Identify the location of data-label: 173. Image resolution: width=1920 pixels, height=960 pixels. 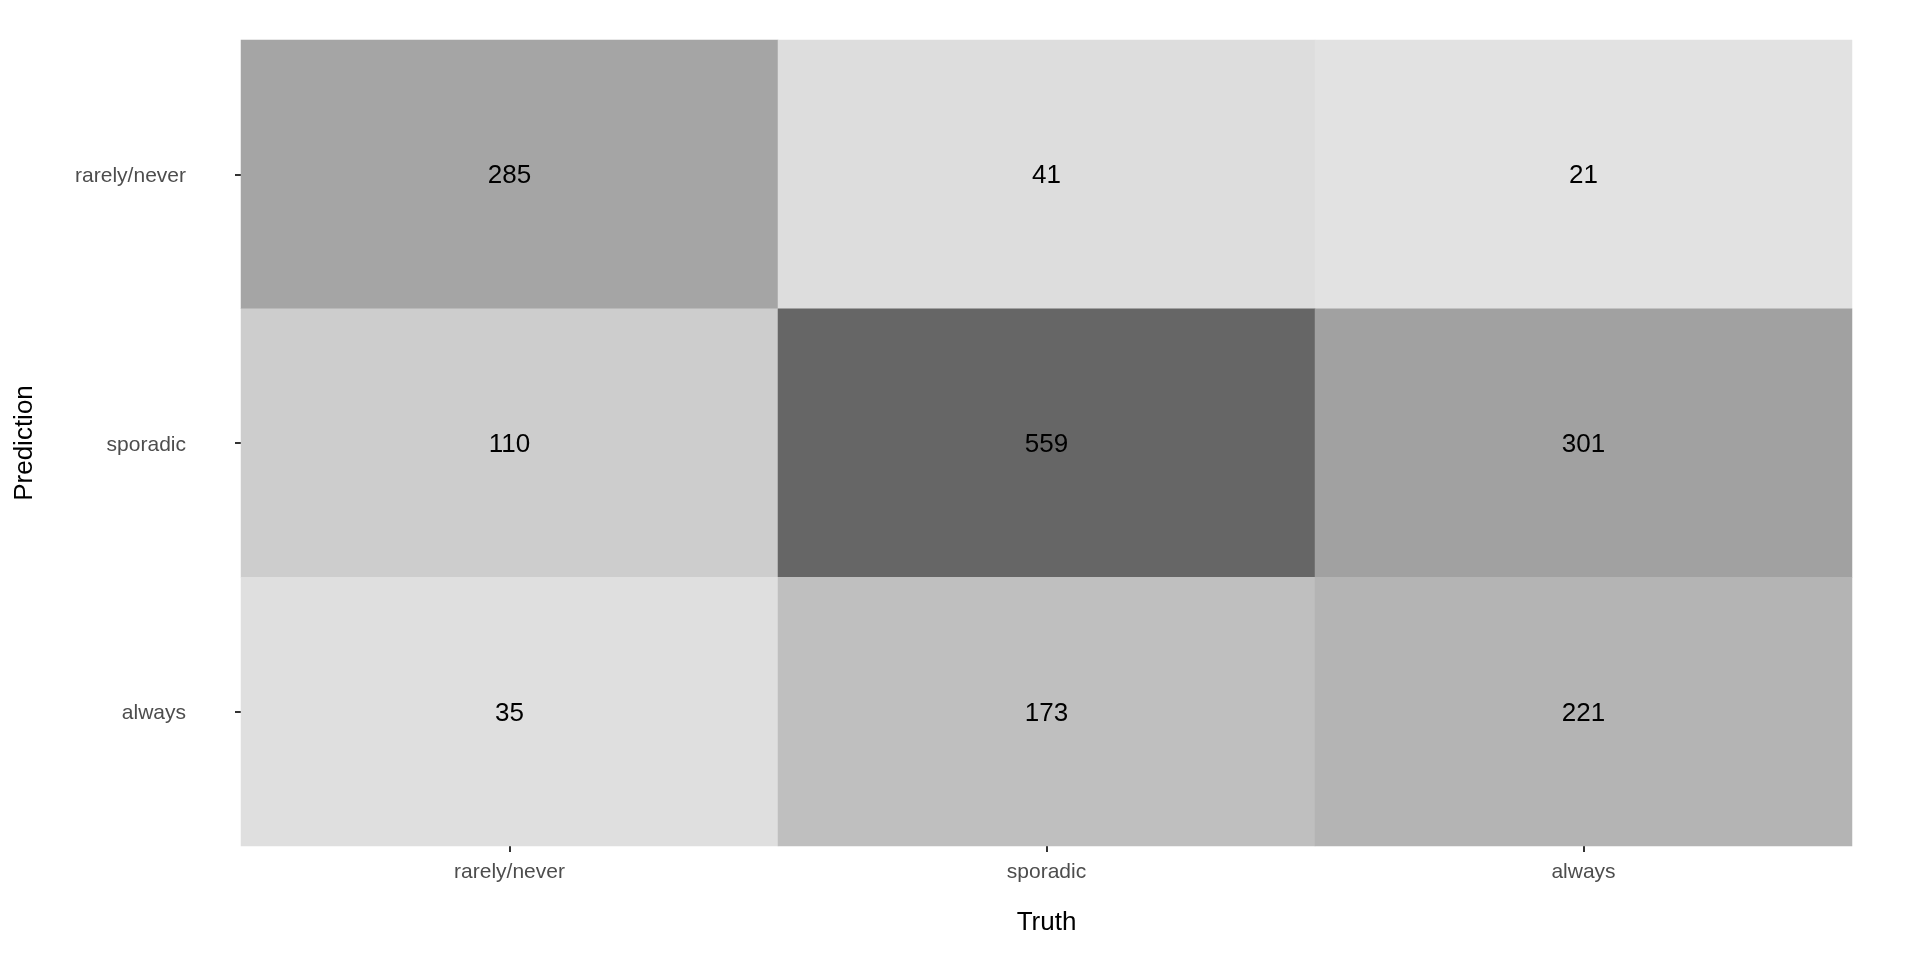
(1046, 711).